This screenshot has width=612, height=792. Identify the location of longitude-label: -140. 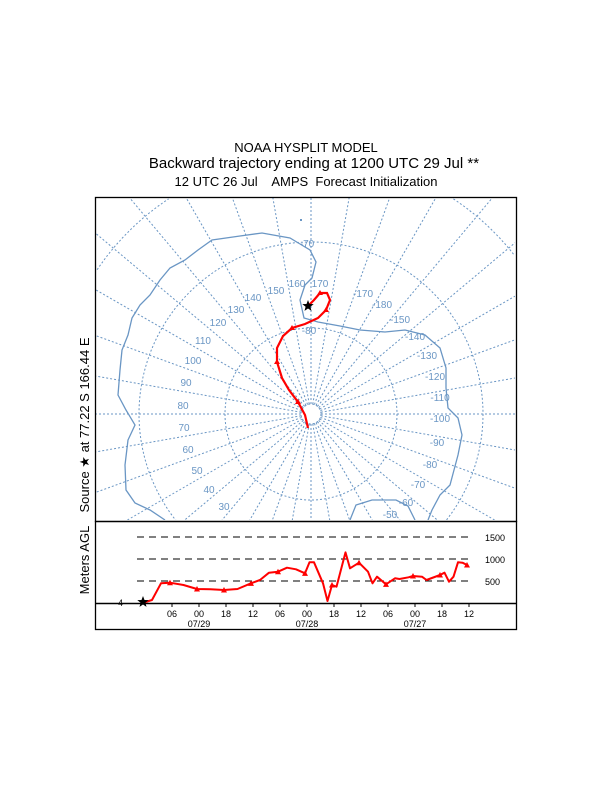
(415, 337).